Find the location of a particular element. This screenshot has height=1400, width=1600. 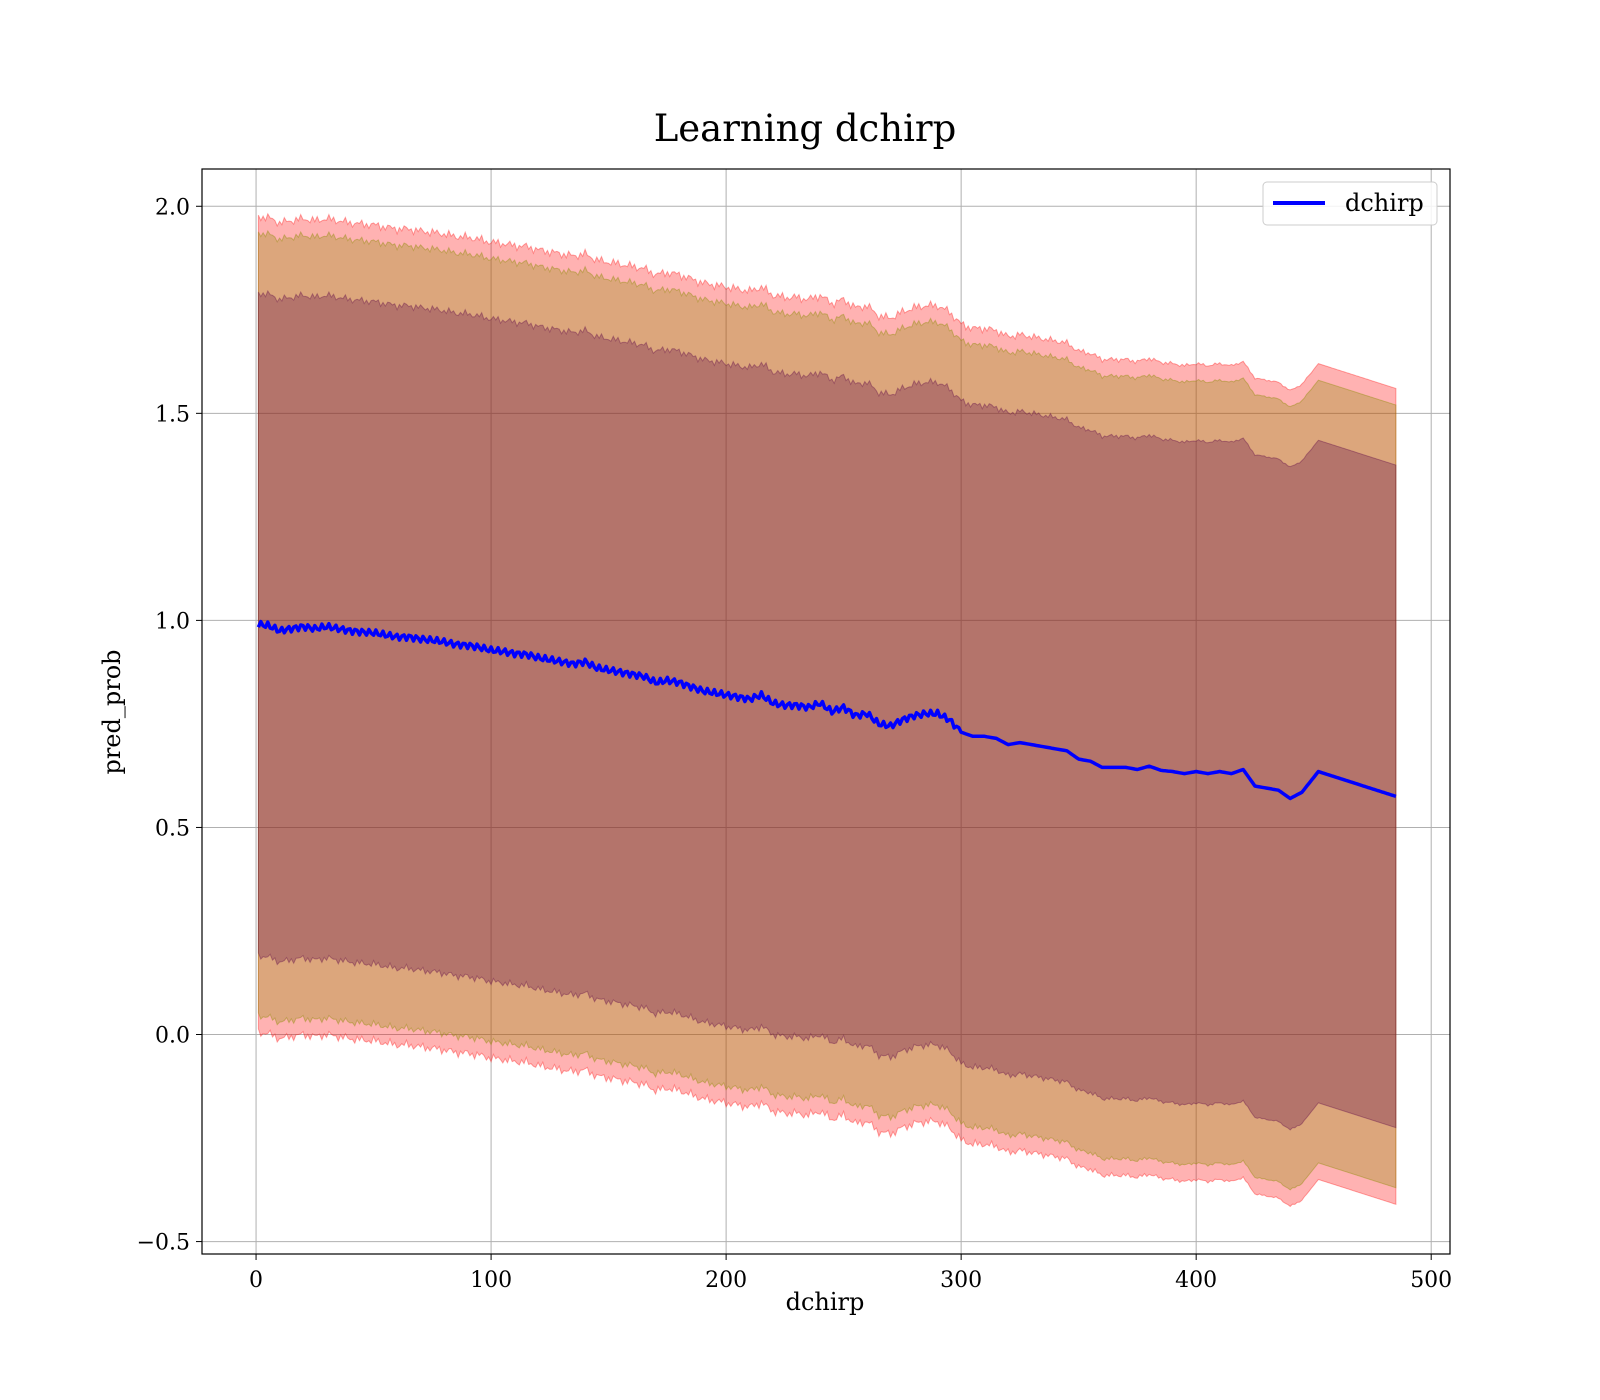

series-line-dchirp is located at coordinates (826, 710).